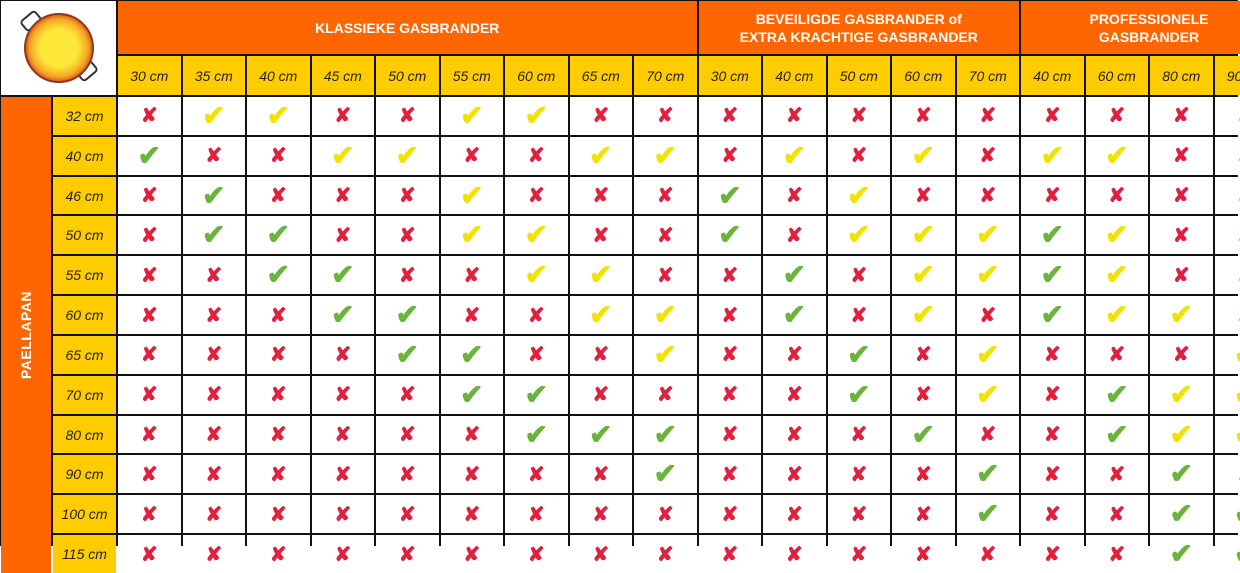 The image size is (1240, 573). I want to click on row-header: 70 cm, so click(84, 395).